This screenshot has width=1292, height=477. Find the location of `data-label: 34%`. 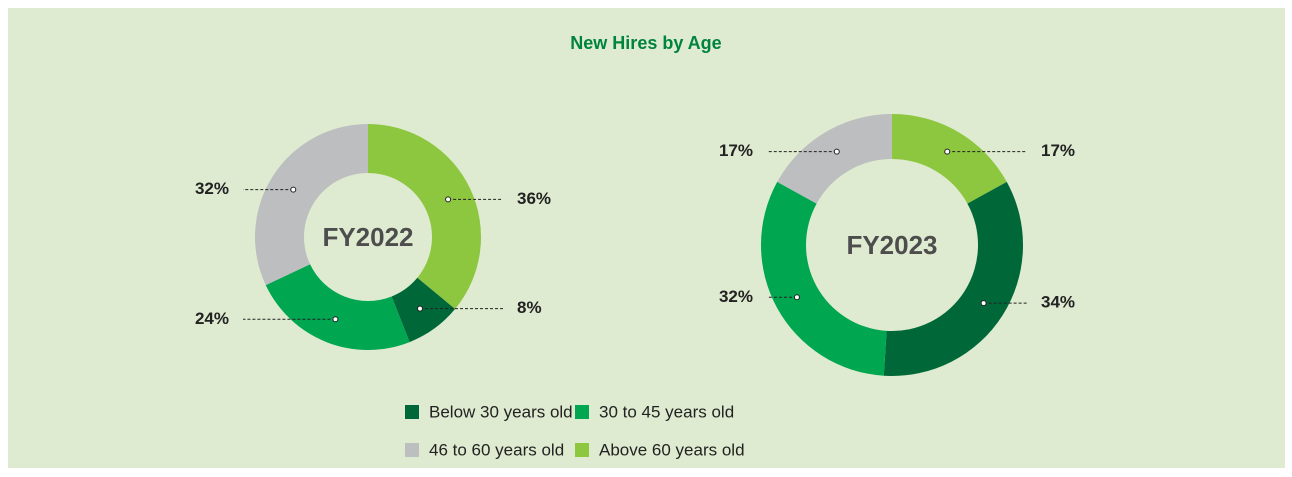

data-label: 34% is located at coordinates (1058, 302).